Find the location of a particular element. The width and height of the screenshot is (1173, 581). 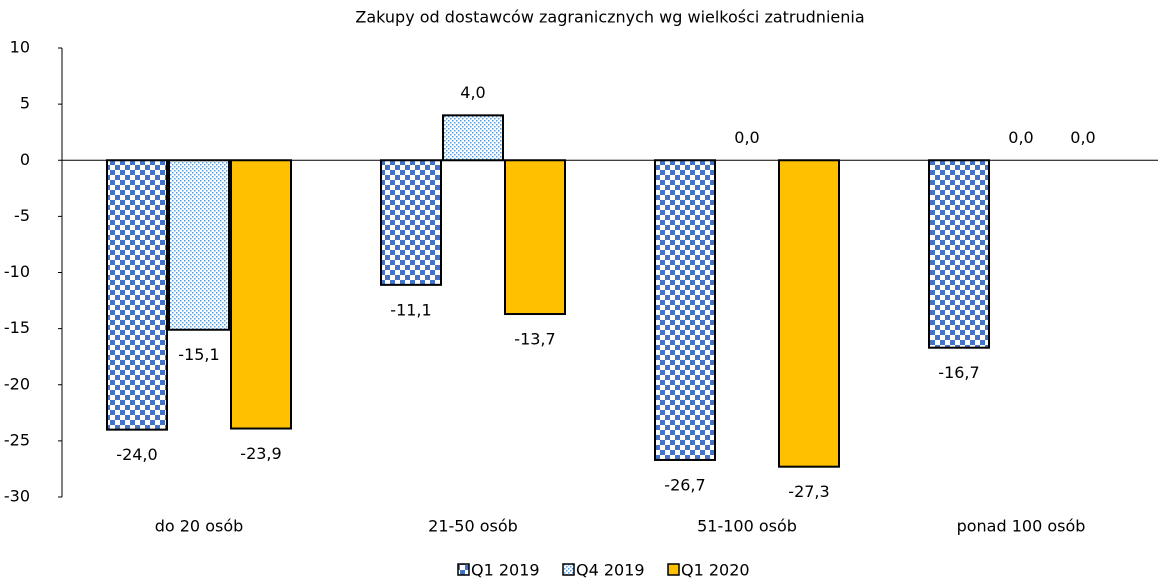

legend-label: Q4 2019 is located at coordinates (610, 570).